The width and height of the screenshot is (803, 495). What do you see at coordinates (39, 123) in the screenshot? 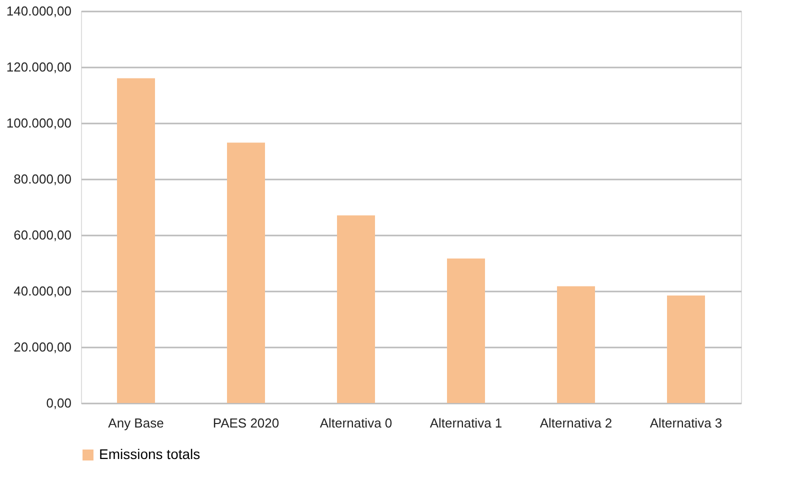
I see `y-tick-label: 100.000,00` at bounding box center [39, 123].